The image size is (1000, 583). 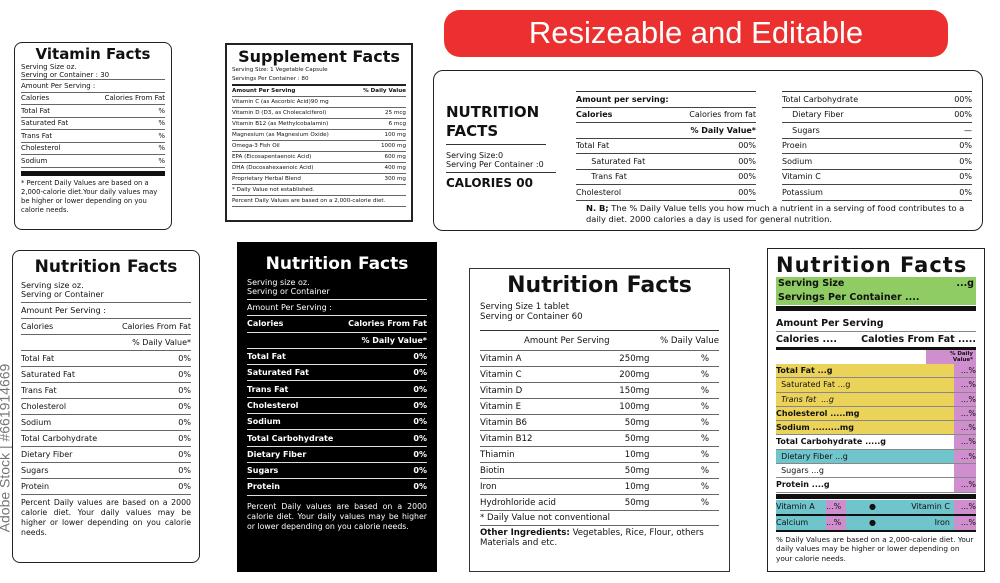 I want to click on row-label: Total Fat, so click(x=38, y=358).